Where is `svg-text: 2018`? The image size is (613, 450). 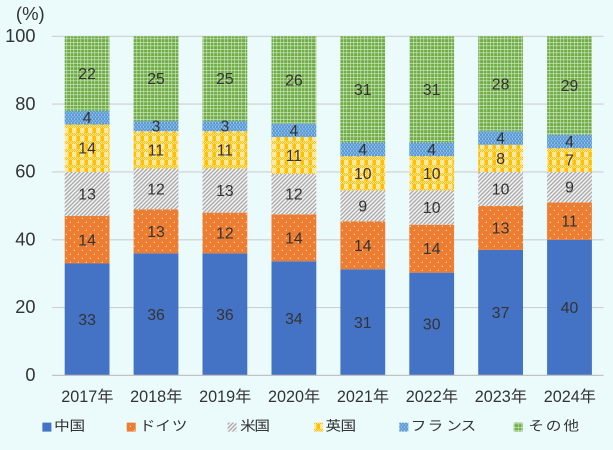
svg-text: 2018 is located at coordinates (148, 397).